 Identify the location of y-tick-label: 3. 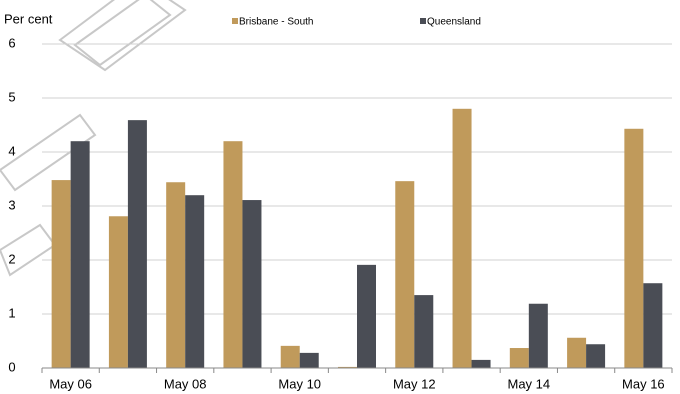
(11, 204).